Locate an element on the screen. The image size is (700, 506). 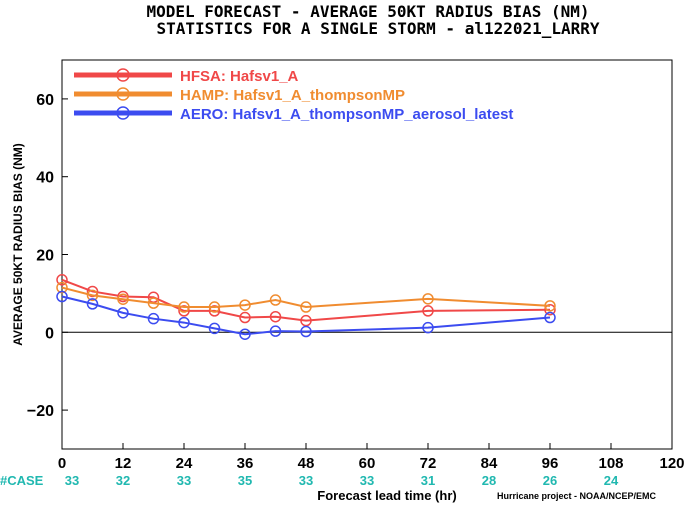
x-tick-label: 72 is located at coordinates (428, 463).